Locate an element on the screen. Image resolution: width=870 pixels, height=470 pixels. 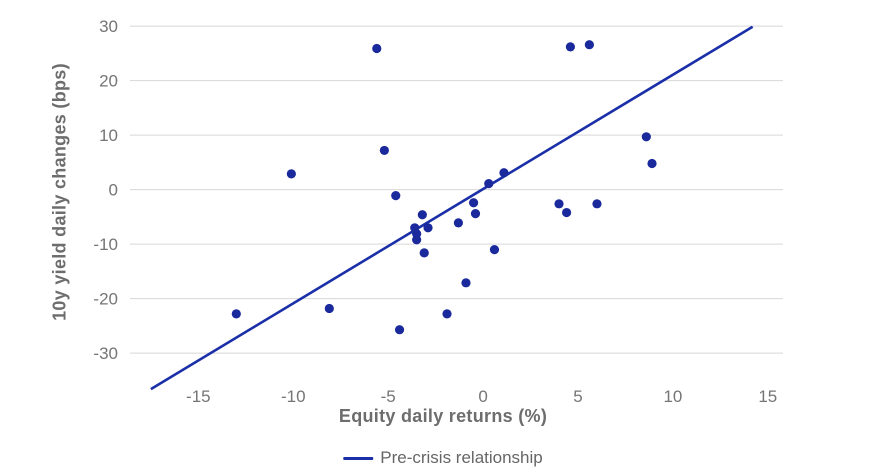
y-axis-title: 10y yield daily changes (bps) is located at coordinates (59, 192).